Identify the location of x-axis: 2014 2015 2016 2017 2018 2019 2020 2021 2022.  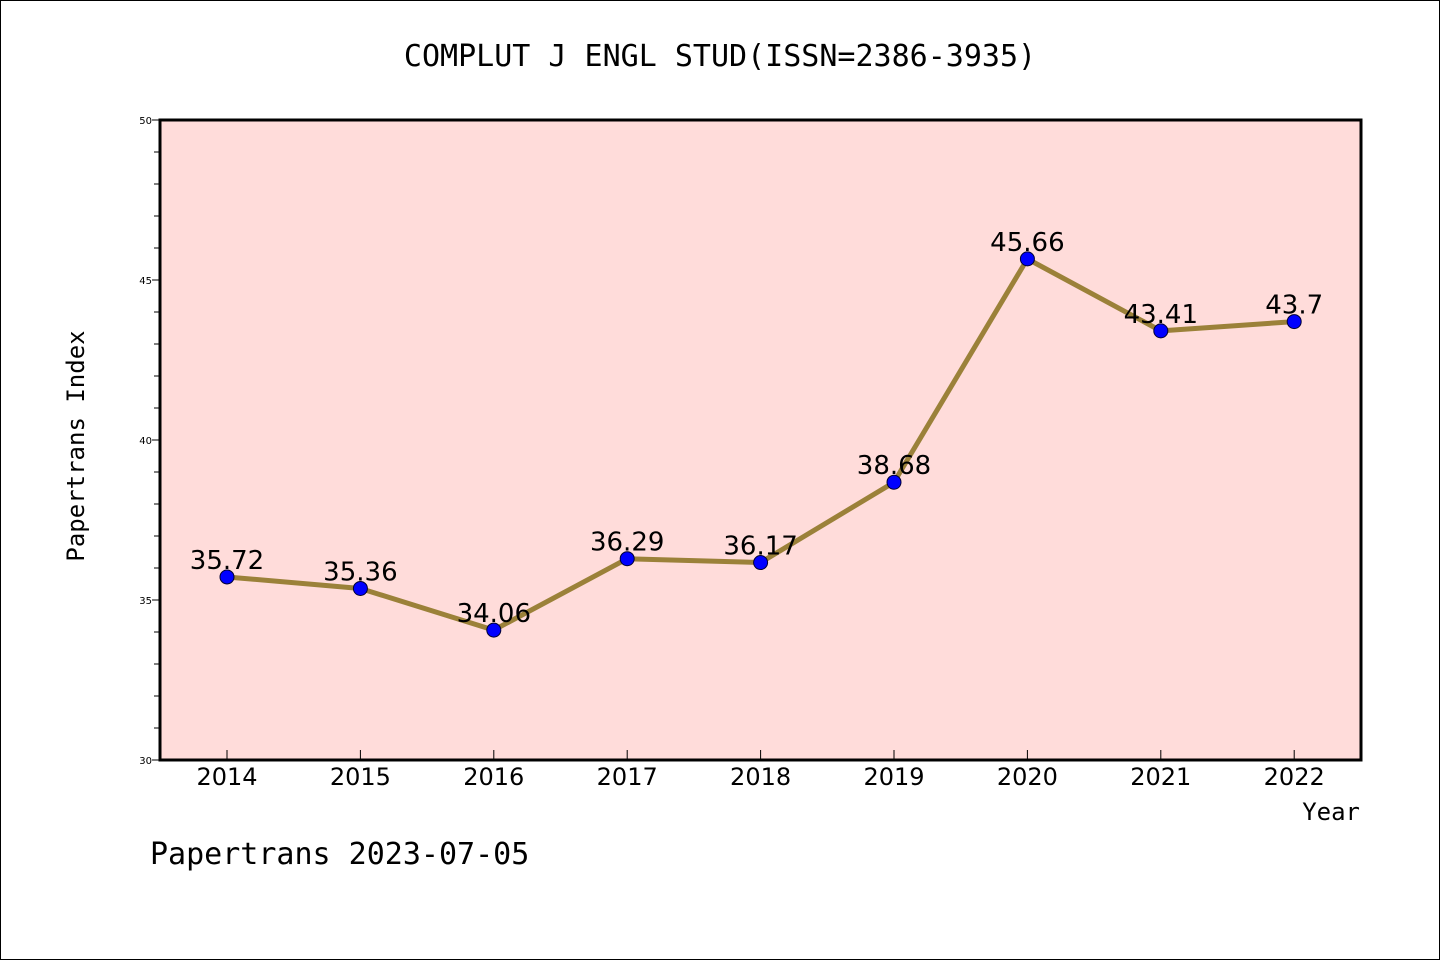
(760, 770).